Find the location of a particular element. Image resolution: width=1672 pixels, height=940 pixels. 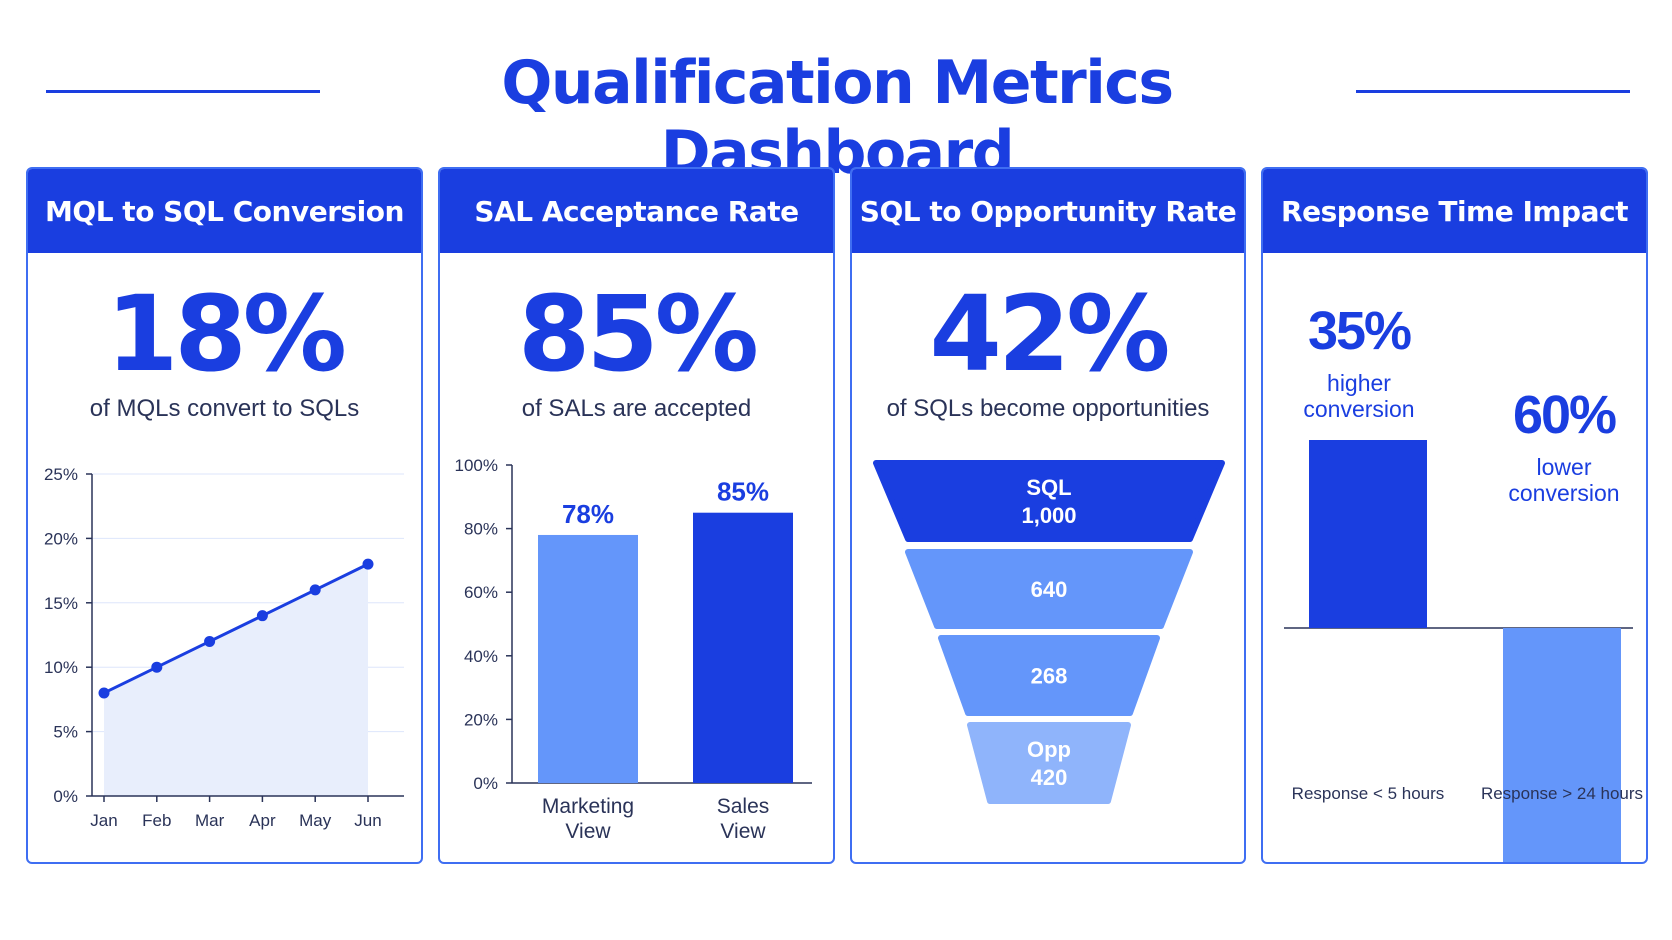

card-header: SQL to Opportunity Rate is located at coordinates (1048, 211).